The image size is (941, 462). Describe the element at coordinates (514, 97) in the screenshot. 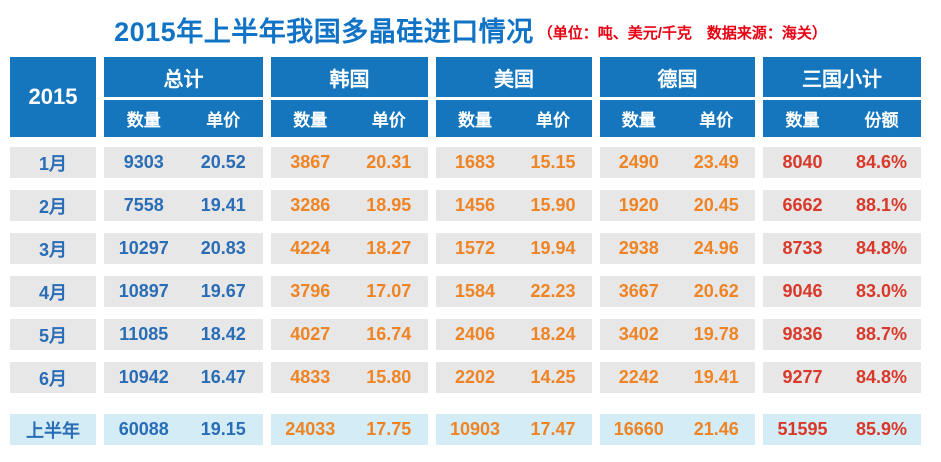

I see `column-group-usa: 美国 数量 单价` at that location.